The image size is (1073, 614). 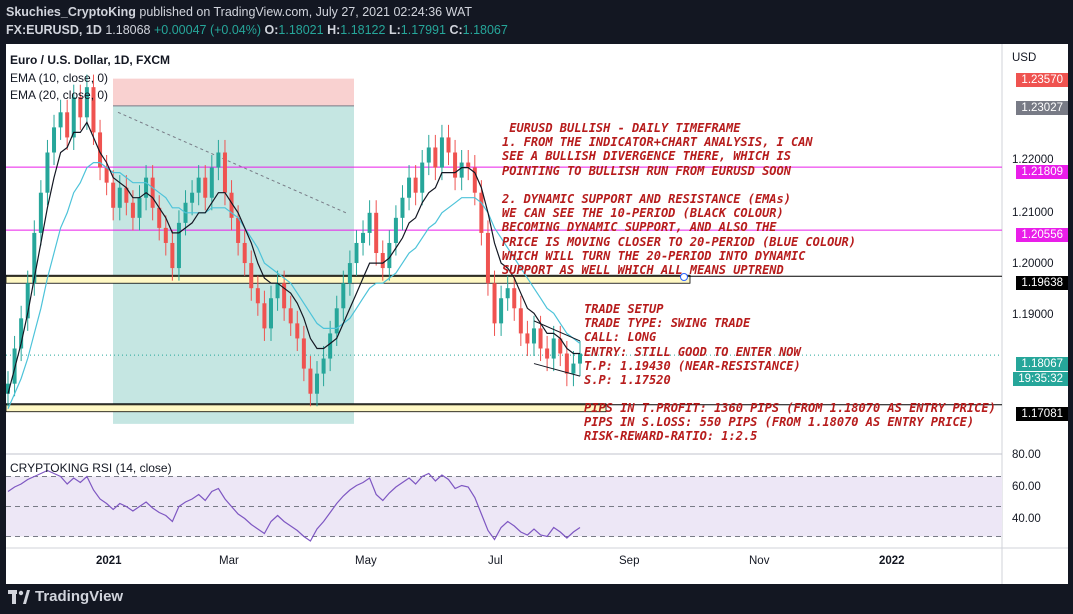 What do you see at coordinates (79, 596) in the screenshot?
I see `brand-name: TradingView` at bounding box center [79, 596].